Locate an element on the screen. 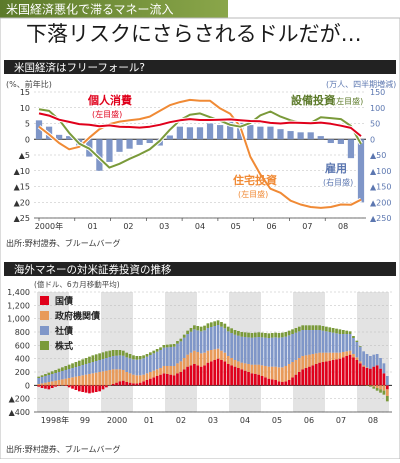 Image resolution: width=400 pixels, height=463 pixels. label-housing: 住宅投資 is located at coordinates (255, 180).